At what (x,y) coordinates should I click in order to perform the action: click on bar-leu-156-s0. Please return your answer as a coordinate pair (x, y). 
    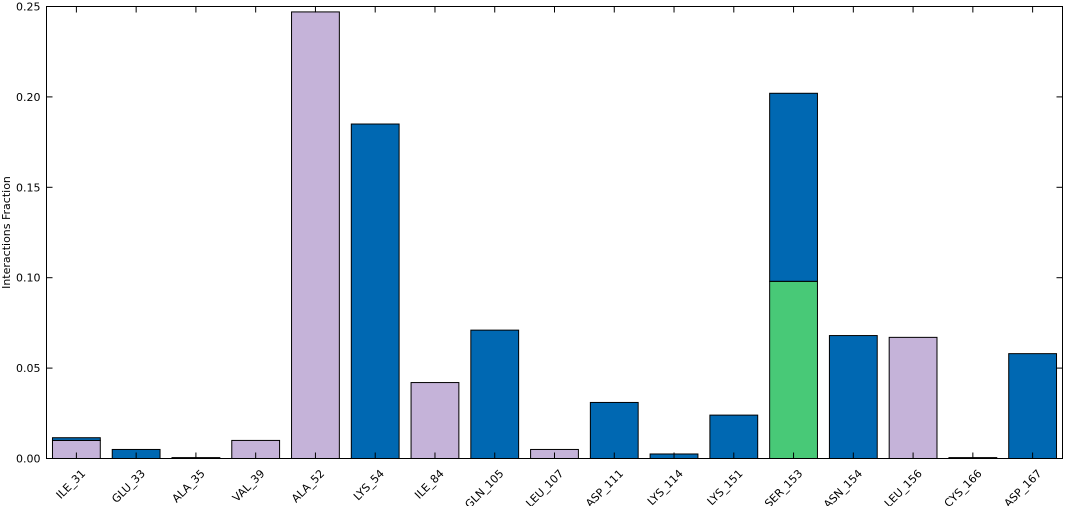
    Looking at the image, I should click on (913, 397).